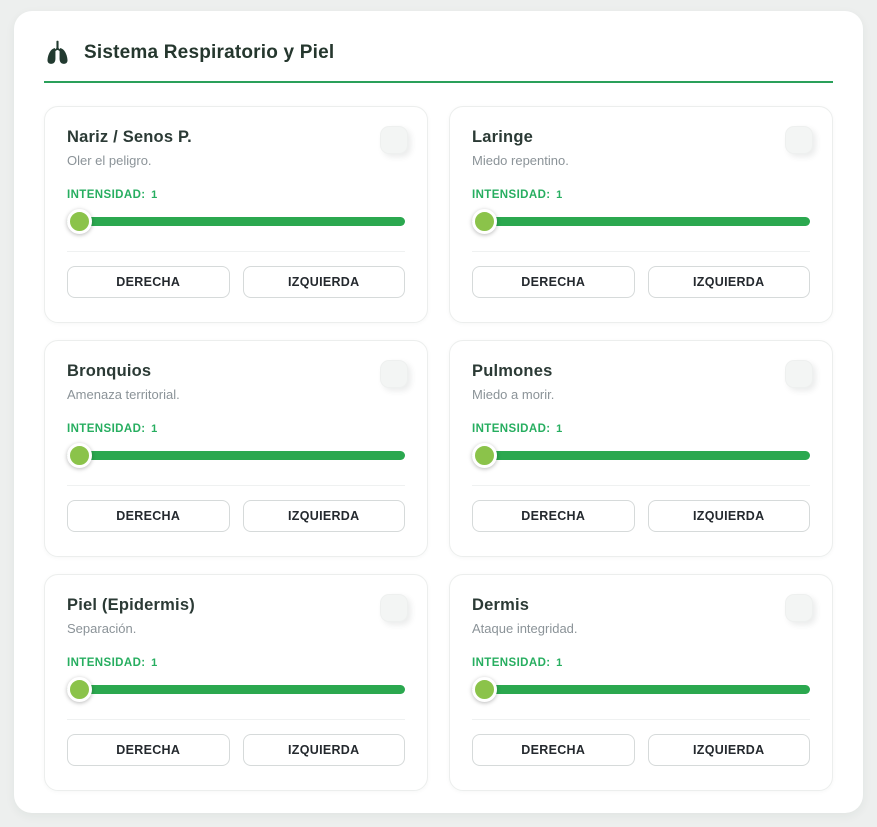  What do you see at coordinates (109, 371) in the screenshot?
I see `organ-title: Bronquios` at bounding box center [109, 371].